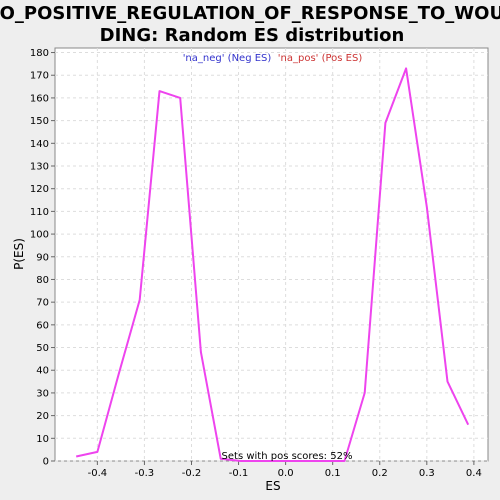 This screenshot has width=500, height=500. What do you see at coordinates (427, 473) in the screenshot?
I see `x-tick-label: 0.3` at bounding box center [427, 473].